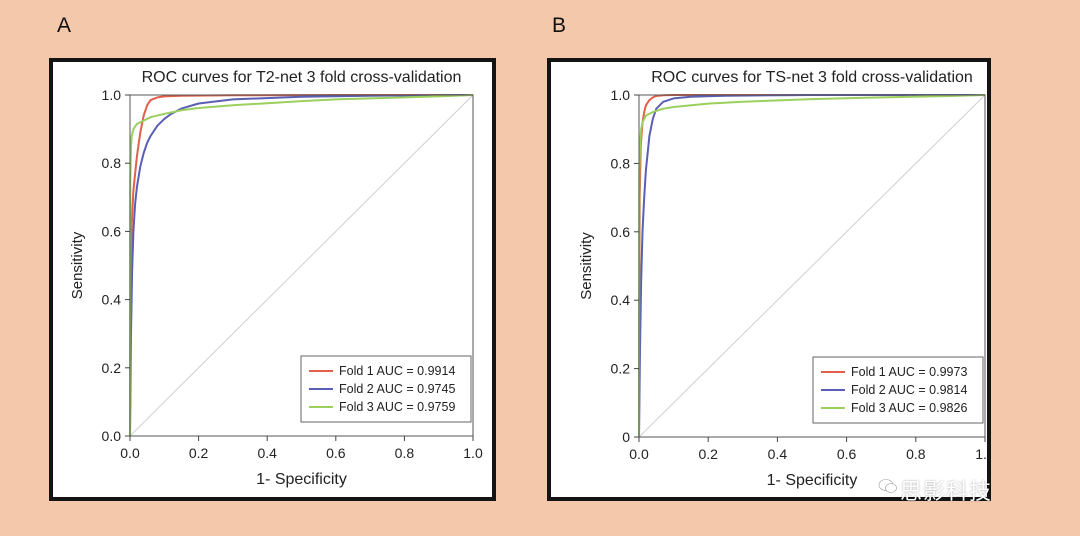 This screenshot has height=536, width=1080. What do you see at coordinates (626, 437) in the screenshot?
I see `y-tick-label: 0` at bounding box center [626, 437].